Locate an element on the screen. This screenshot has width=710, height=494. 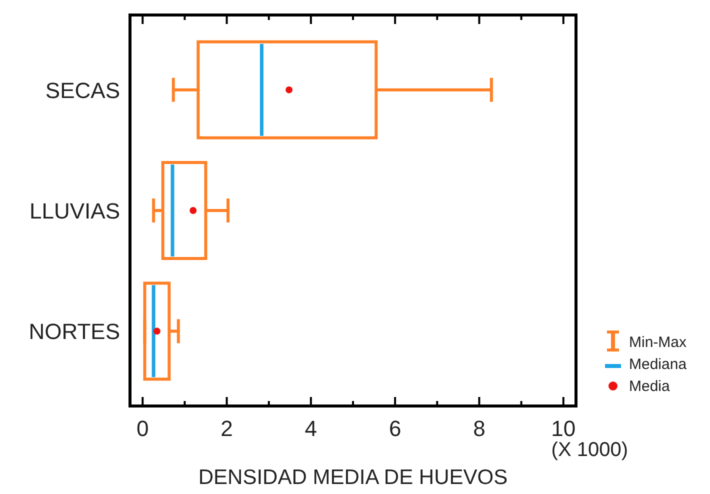
x-tick-label: 0 is located at coordinates (142, 428).